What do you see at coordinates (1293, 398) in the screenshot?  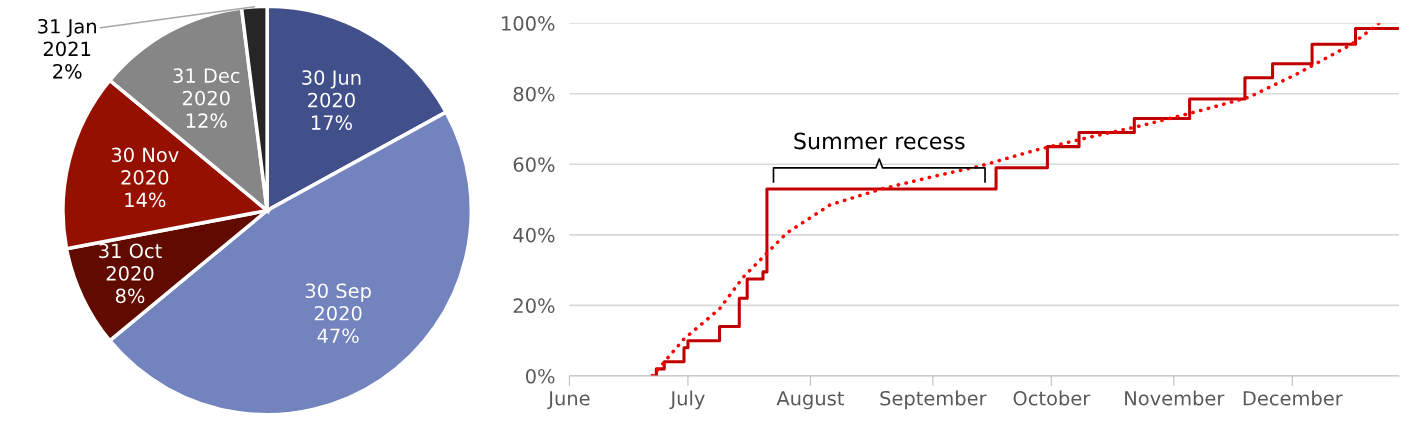 I see `x-tick-label: December` at bounding box center [1293, 398].